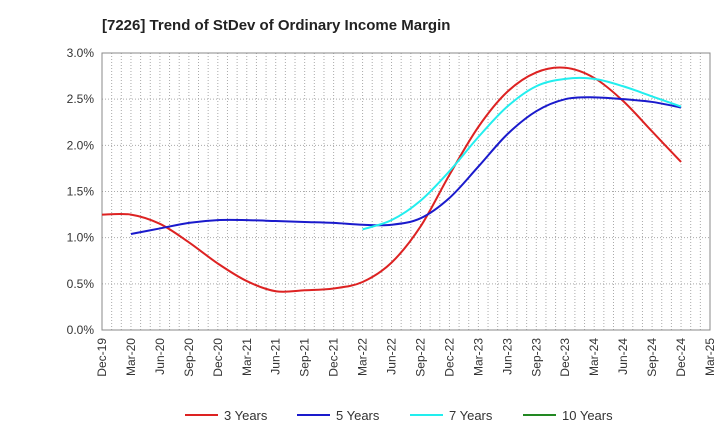 Image resolution: width=720 pixels, height=440 pixels. What do you see at coordinates (652, 357) in the screenshot?
I see `x-tick-label: Sep-24` at bounding box center [652, 357].